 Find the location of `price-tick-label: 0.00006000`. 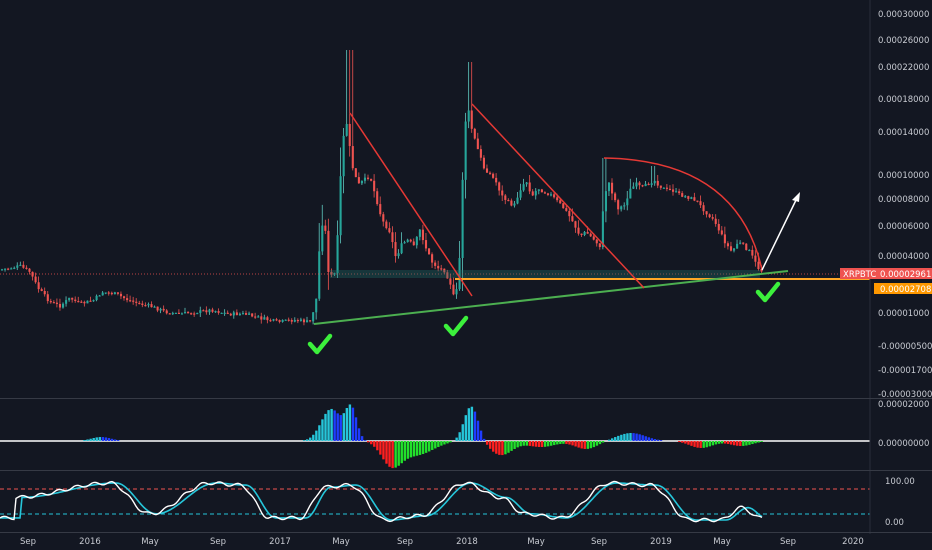

price-tick-label: 0.00006000 is located at coordinates (903, 227).